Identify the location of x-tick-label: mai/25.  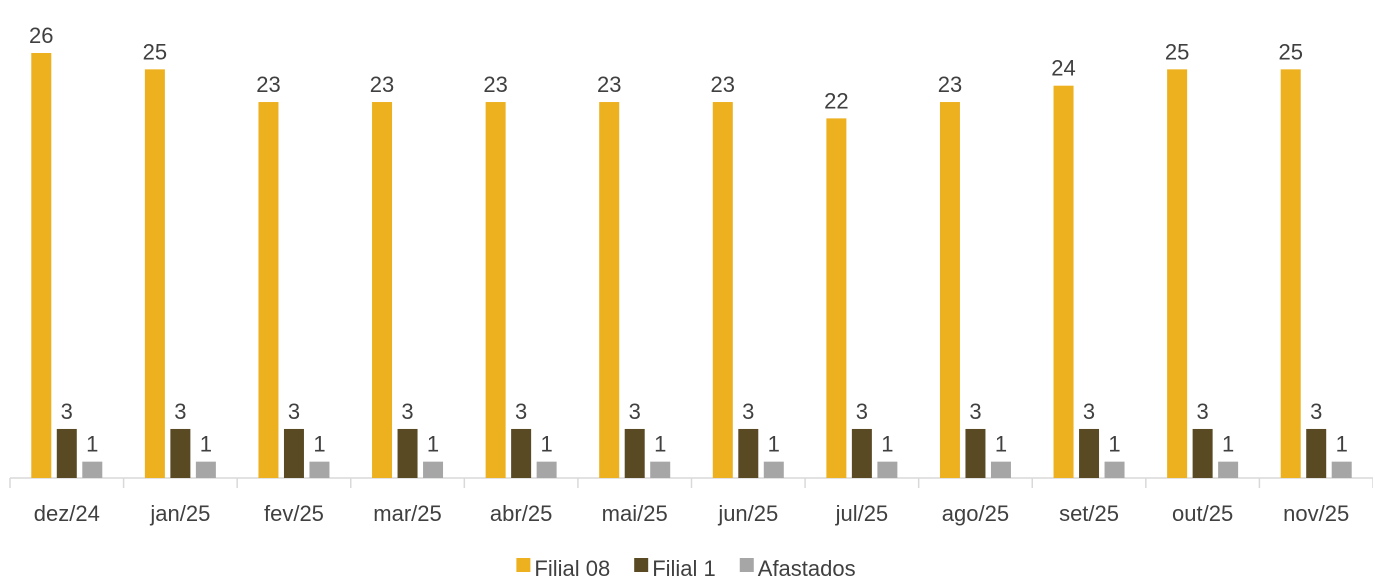
(635, 513).